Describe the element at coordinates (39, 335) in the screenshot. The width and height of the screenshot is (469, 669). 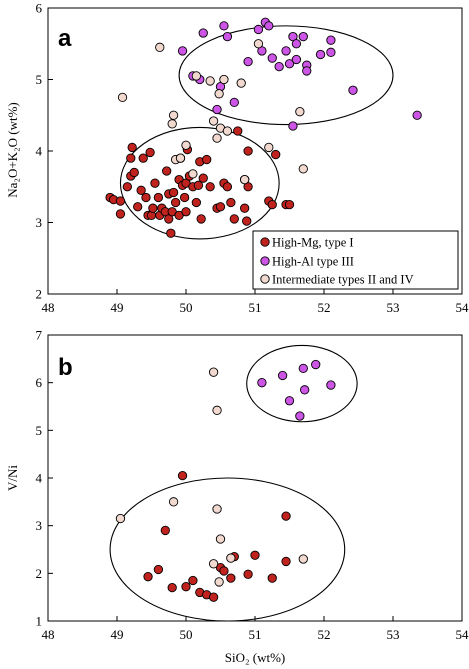
I see `y-tick-label: 7` at that location.